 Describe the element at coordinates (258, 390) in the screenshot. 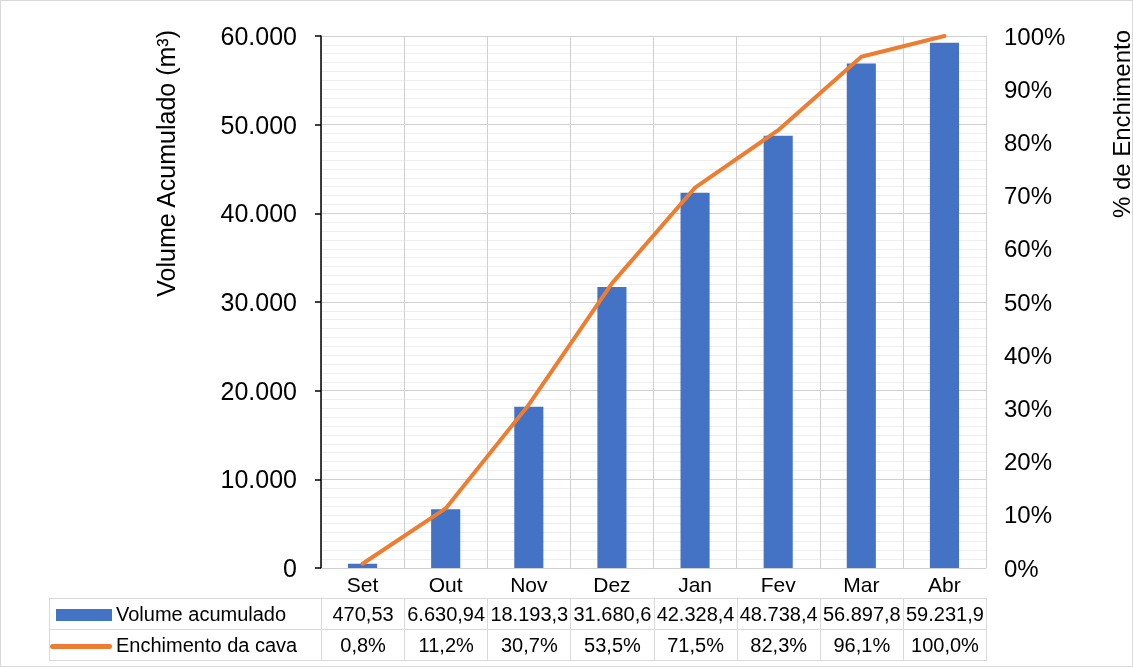

I see `y-tick-label: 20.000` at that location.